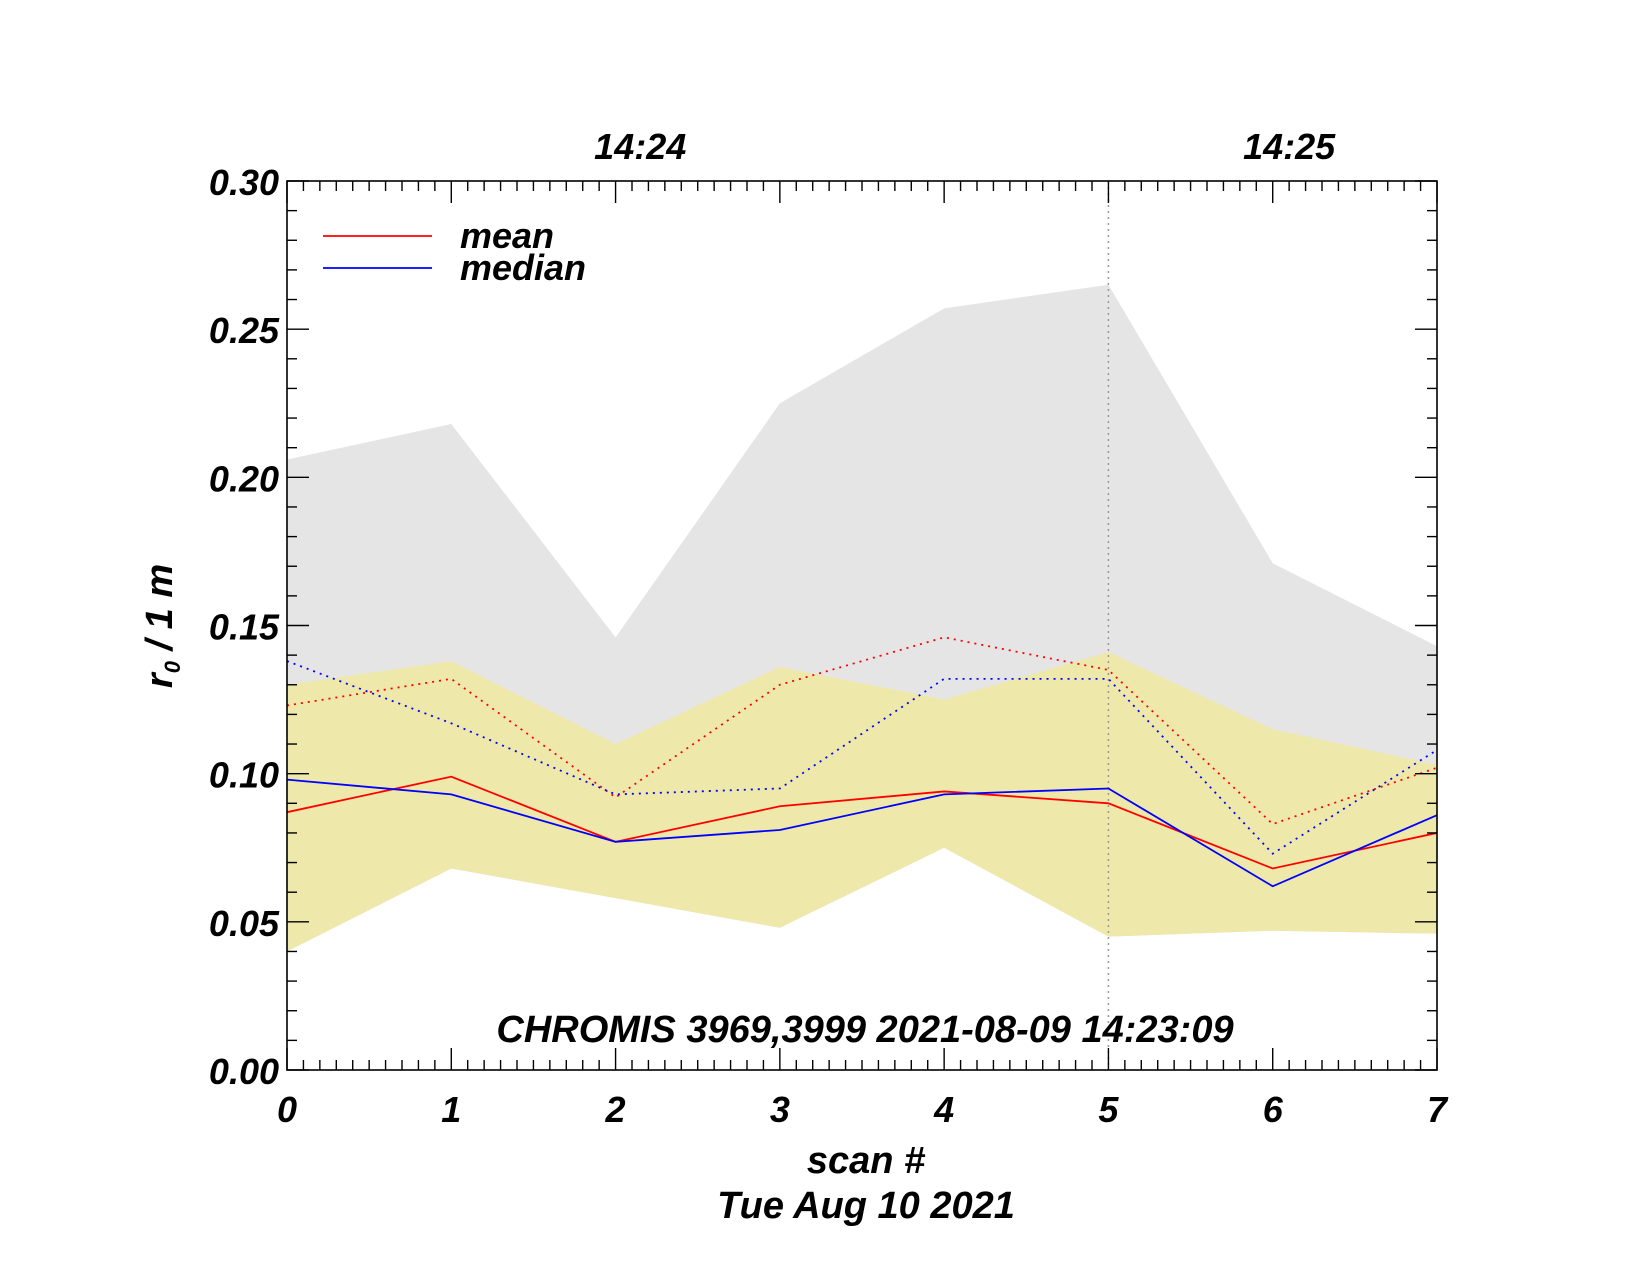 Image resolution: width=1651 pixels, height=1275 pixels. Describe the element at coordinates (523, 267) in the screenshot. I see `legend-label-median: median` at that location.